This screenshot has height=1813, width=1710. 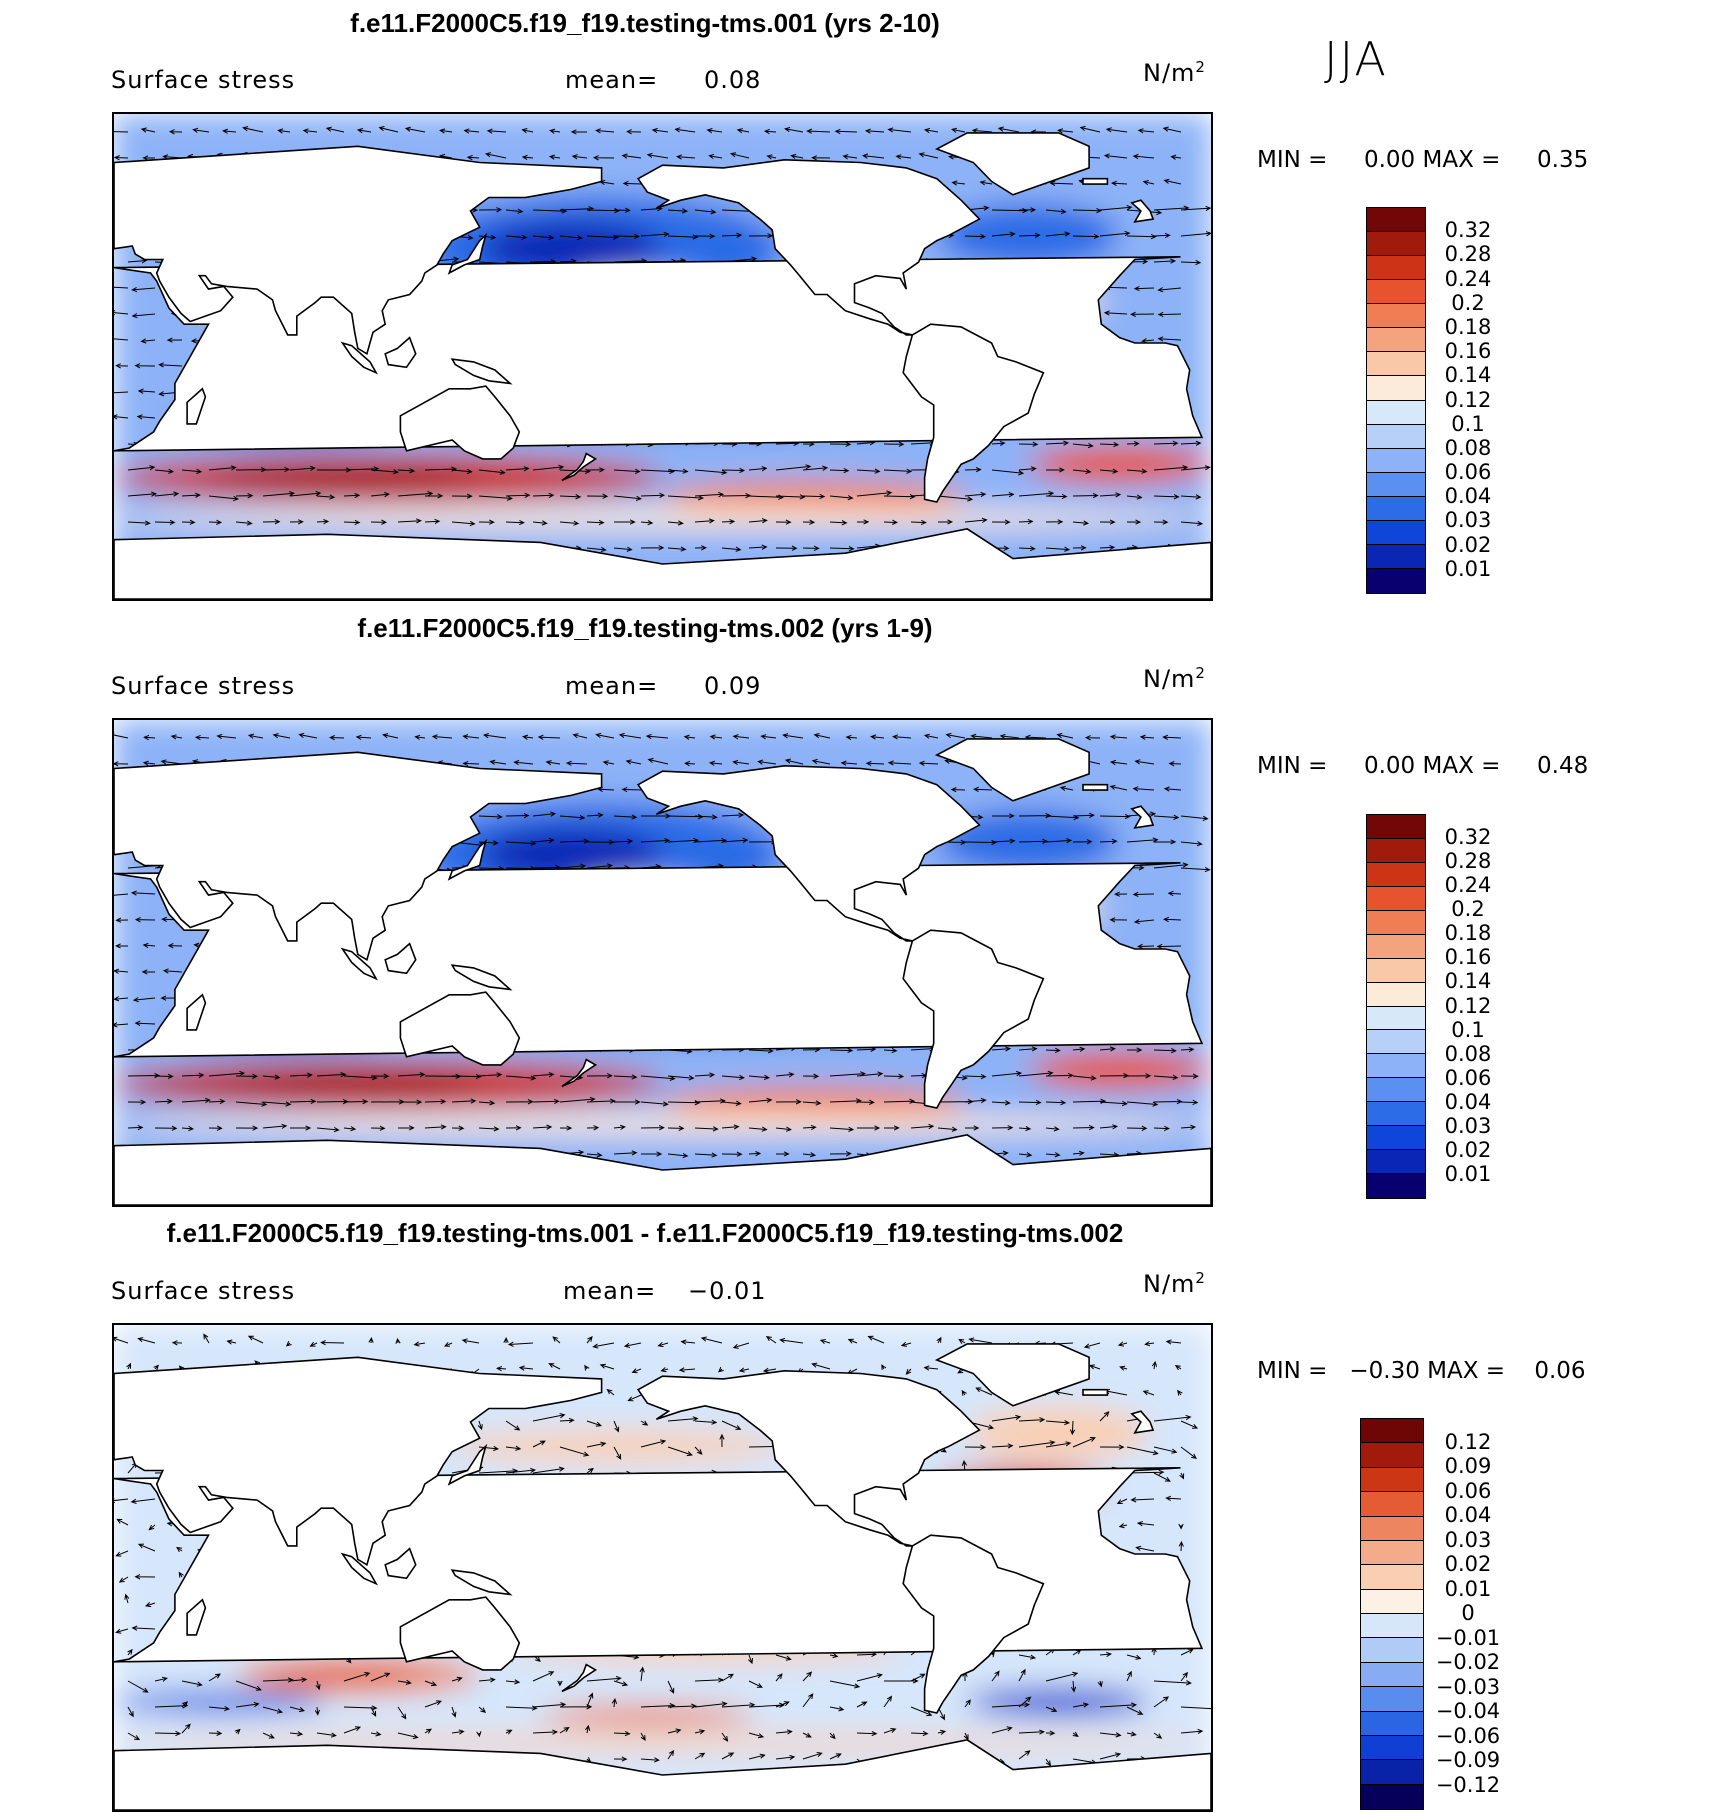 What do you see at coordinates (1095, 1392) in the screenshot?
I see `land-iceland` at bounding box center [1095, 1392].